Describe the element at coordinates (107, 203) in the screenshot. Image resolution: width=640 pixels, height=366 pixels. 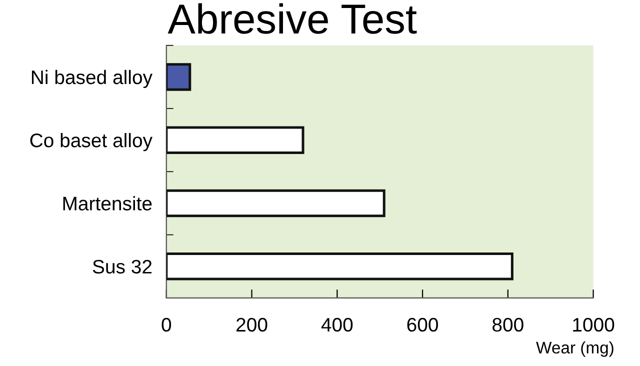
I see `y-tick-label: Martensite` at that location.